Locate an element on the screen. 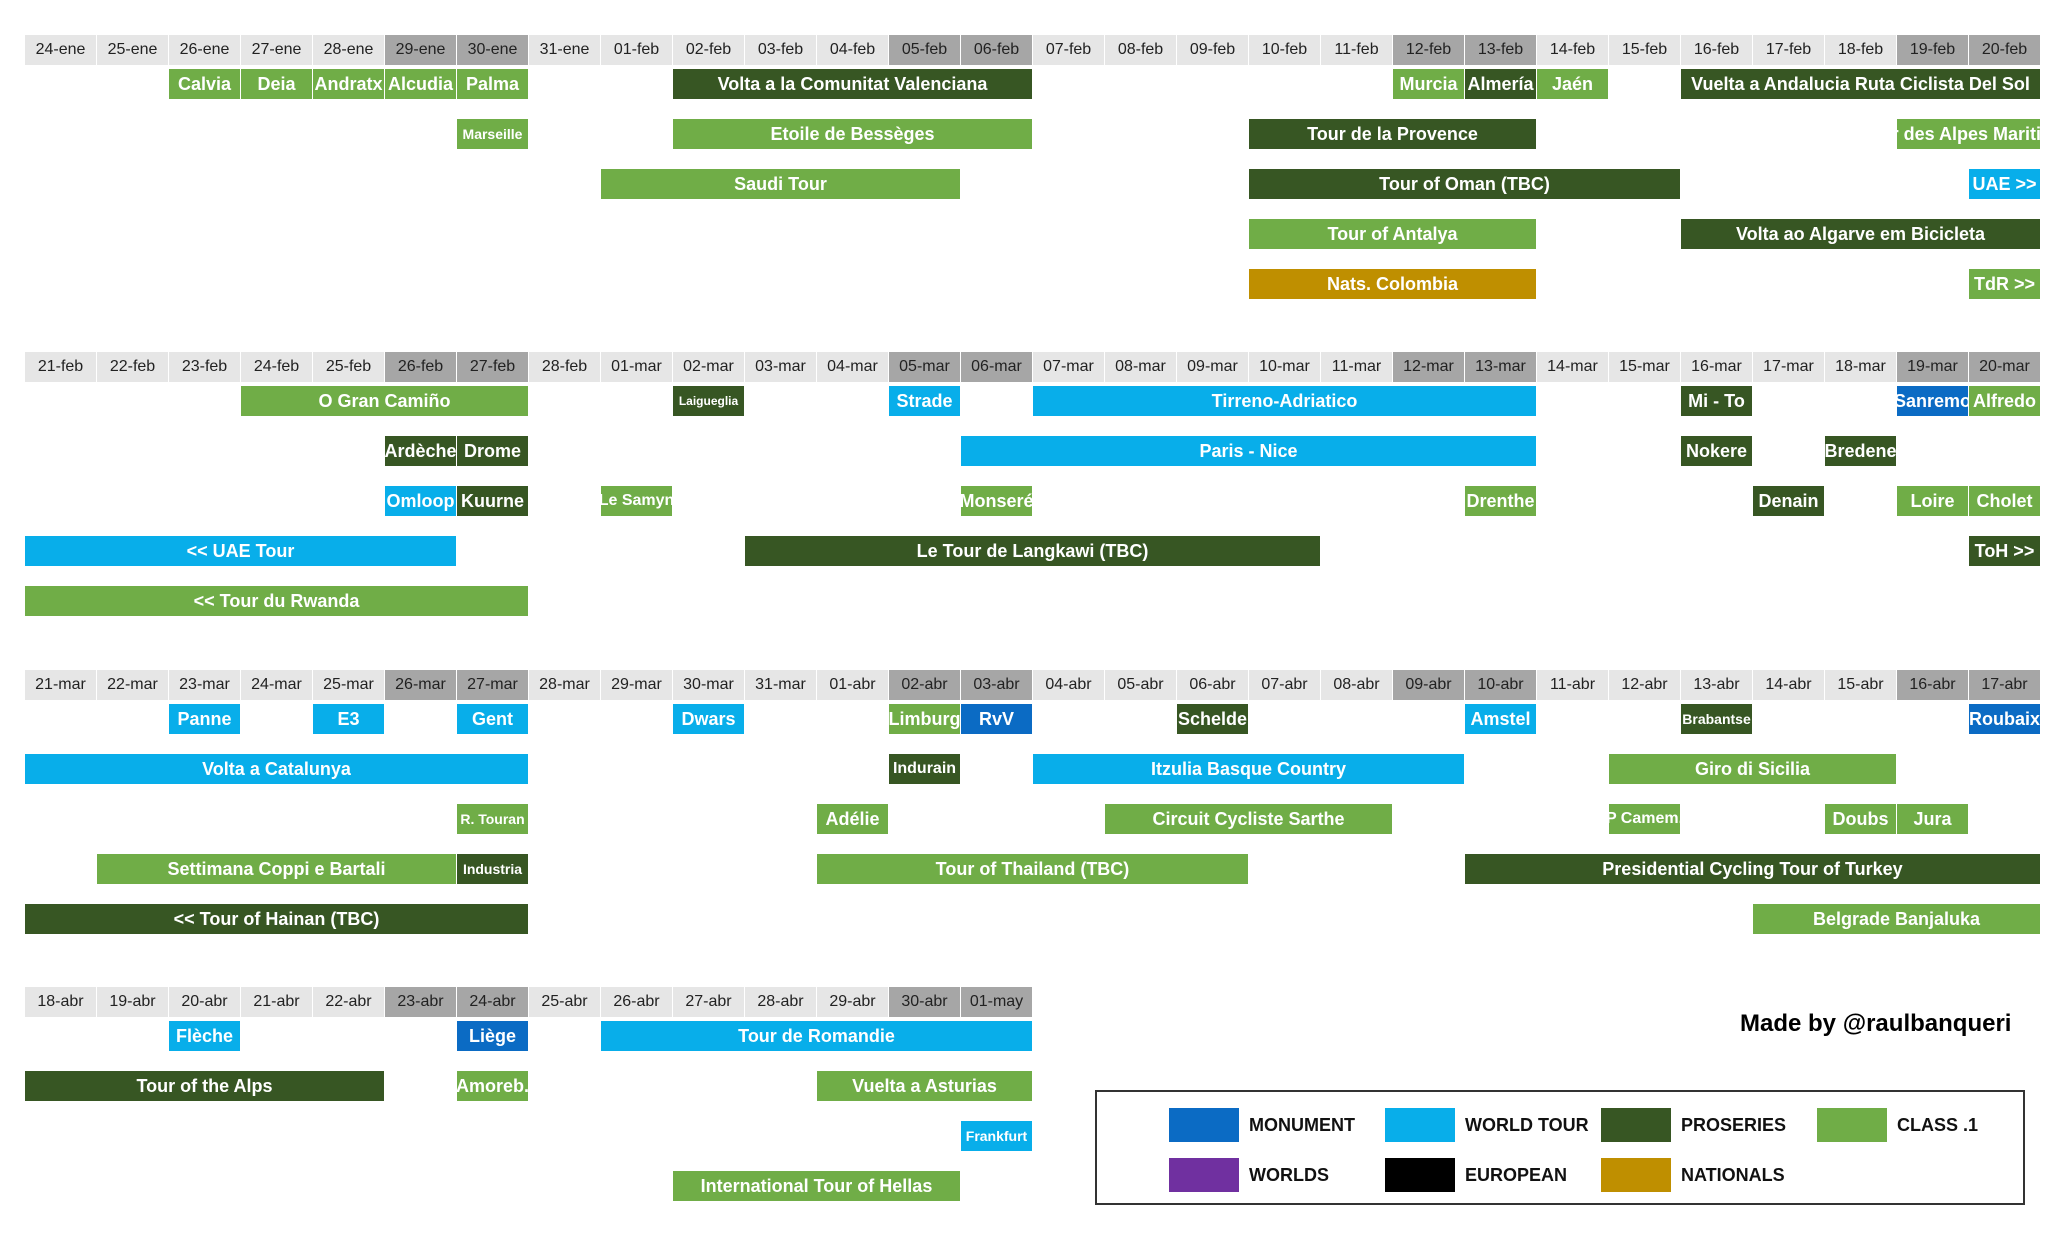 The height and width of the screenshot is (1241, 2048). date-header: 06-abr is located at coordinates (1212, 685).